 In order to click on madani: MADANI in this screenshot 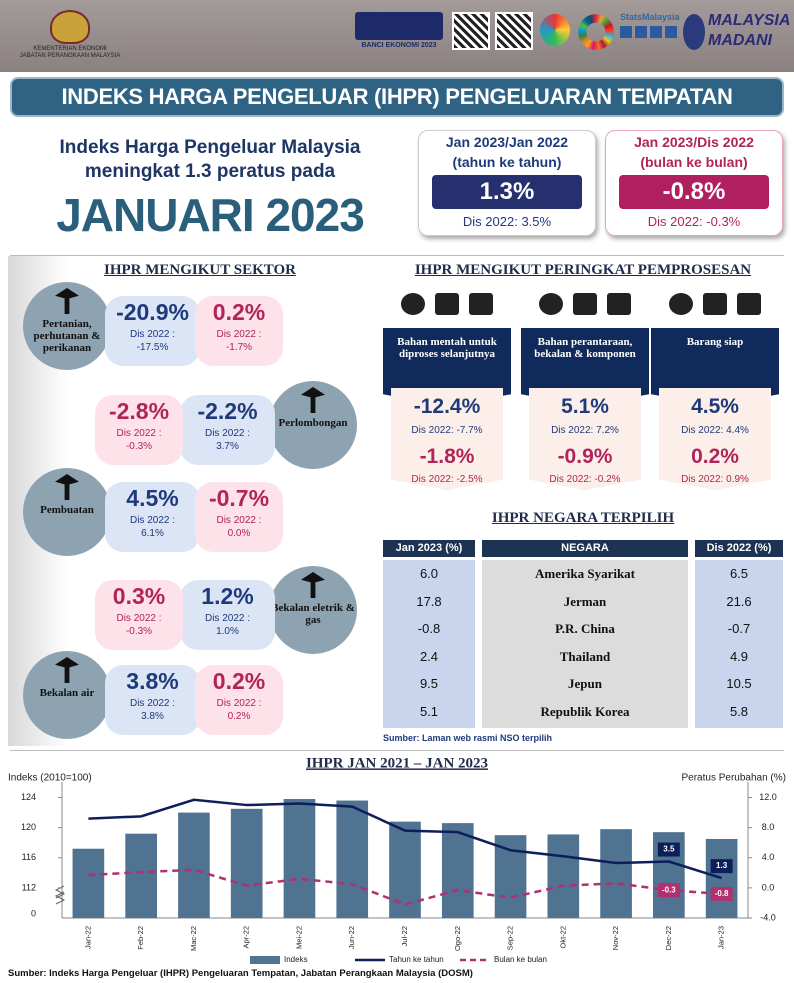, I will do `click(740, 40)`.